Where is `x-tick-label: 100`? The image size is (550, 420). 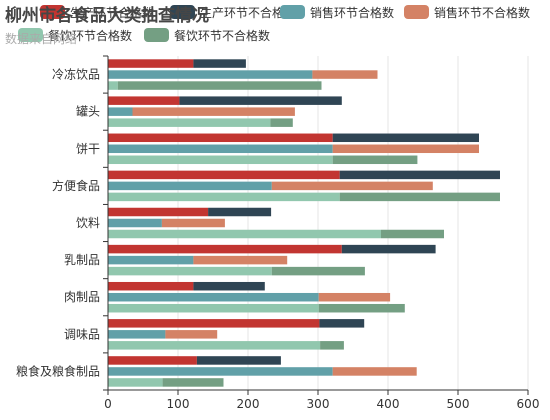
x-tick-label: 100 is located at coordinates (178, 404).